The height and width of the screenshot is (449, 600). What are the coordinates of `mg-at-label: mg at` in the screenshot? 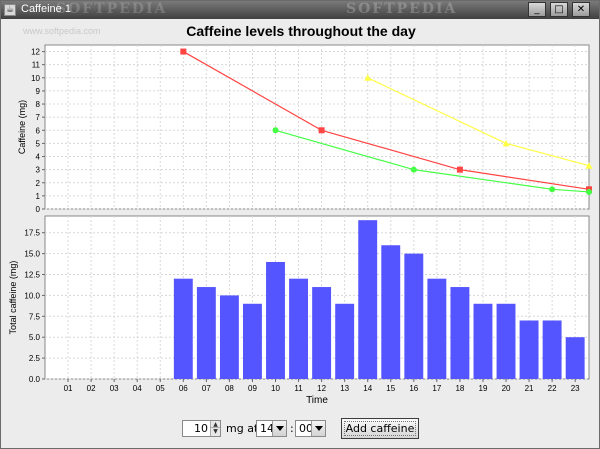 It's located at (242, 428).